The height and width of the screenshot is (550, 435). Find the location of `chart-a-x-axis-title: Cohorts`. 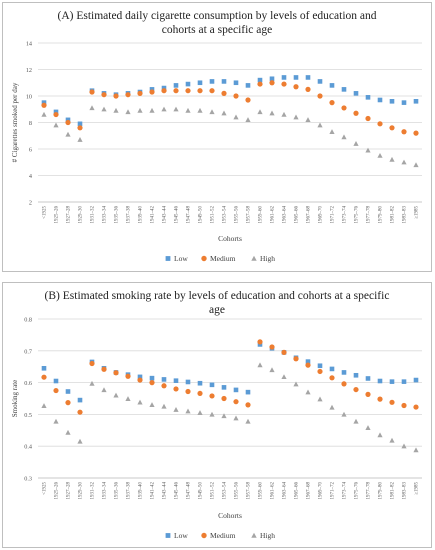

chart-a-x-axis-title: Cohorts is located at coordinates (230, 238).